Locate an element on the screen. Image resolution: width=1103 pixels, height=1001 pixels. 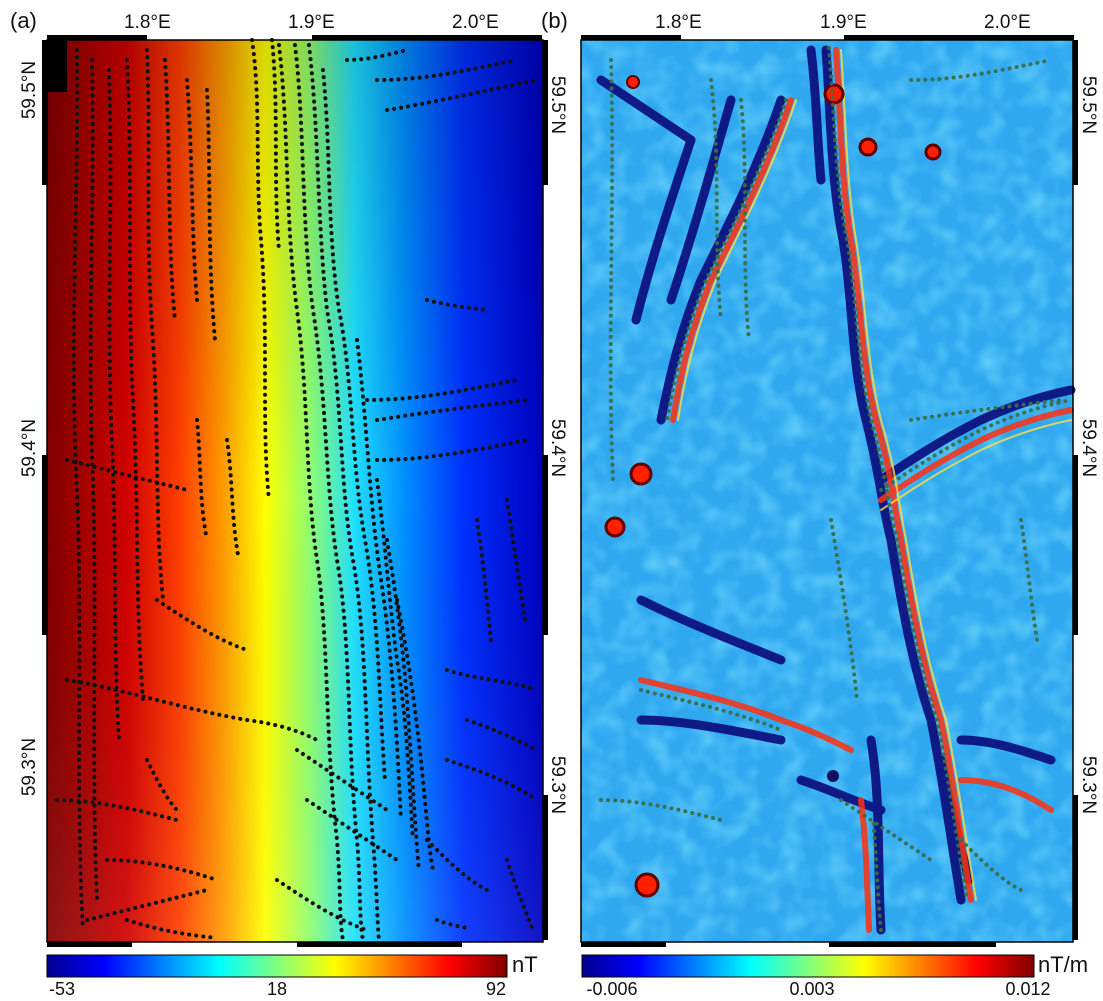
panel-a-lon-tick-2: 1.9°E is located at coordinates (311, 22).